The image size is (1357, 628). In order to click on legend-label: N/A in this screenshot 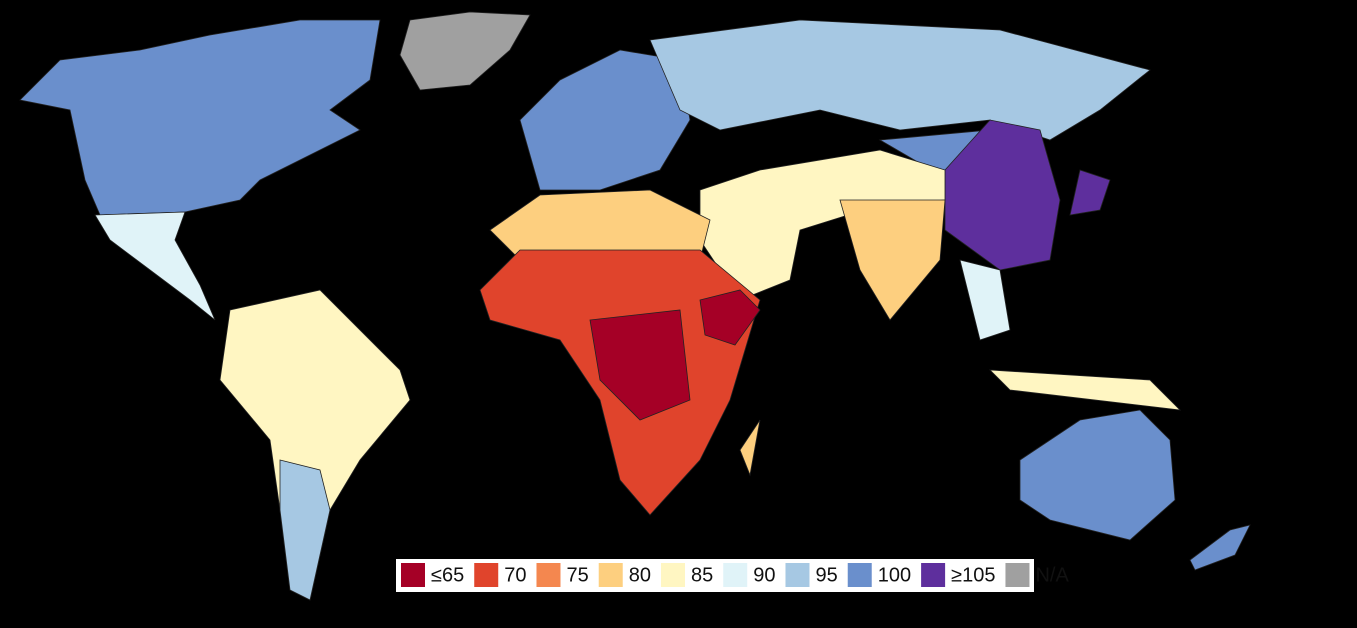, I will do `click(1052, 575)`.